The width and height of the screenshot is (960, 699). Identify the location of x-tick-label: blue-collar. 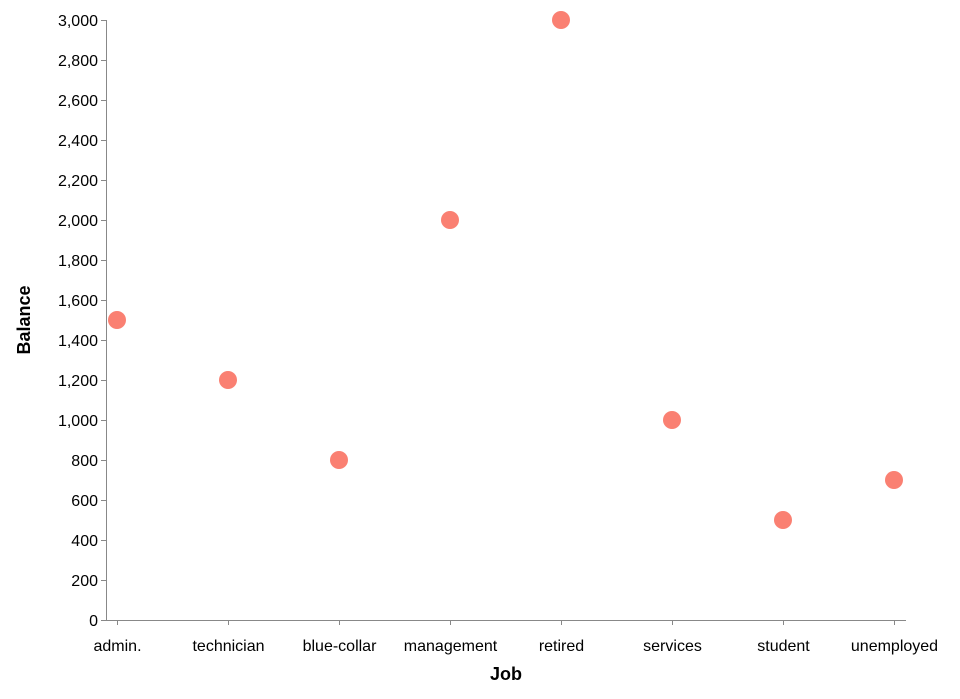
(340, 646).